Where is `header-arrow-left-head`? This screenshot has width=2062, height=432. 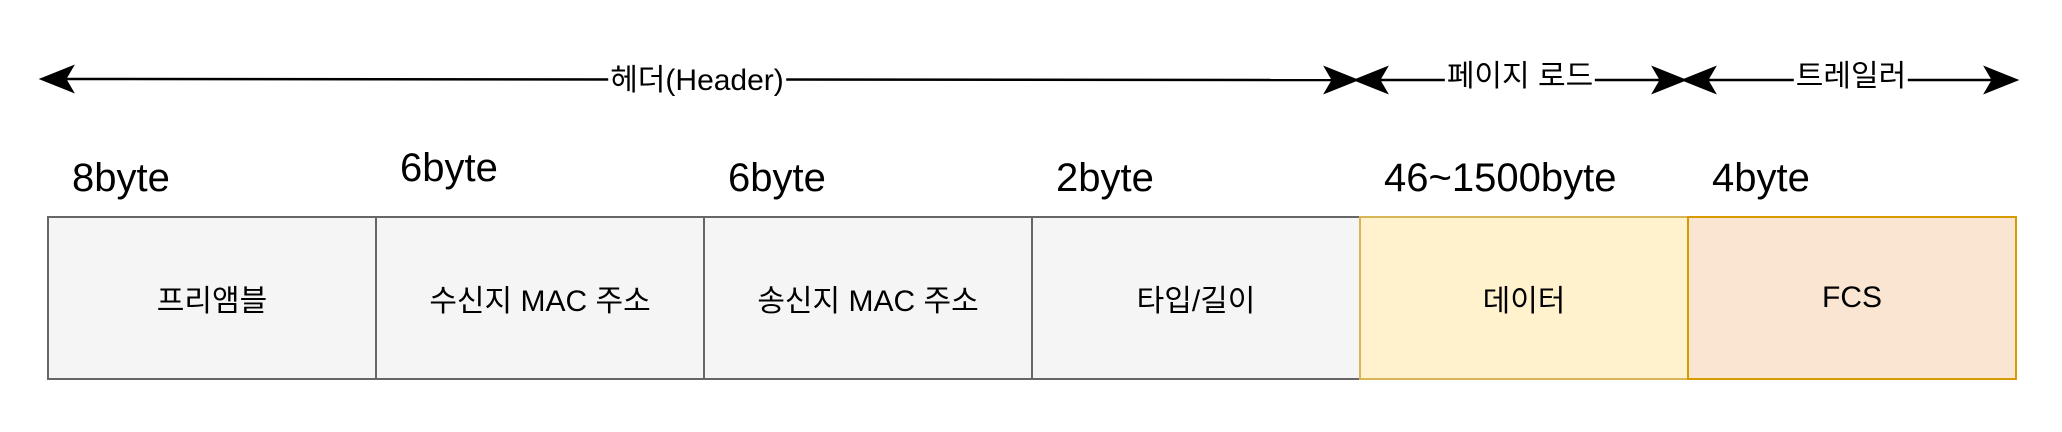
header-arrow-left-head is located at coordinates (56, 79).